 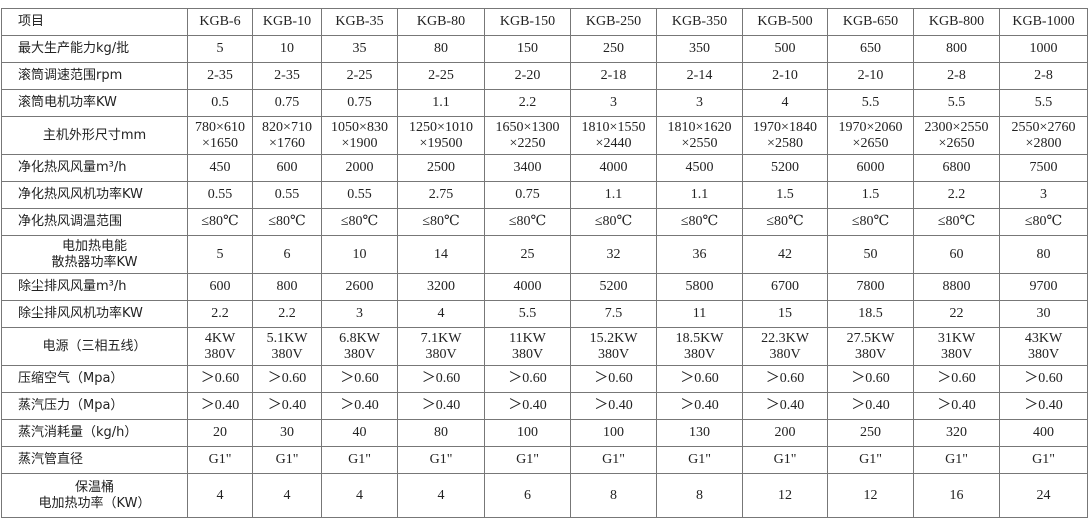 What do you see at coordinates (699, 254) in the screenshot?
I see `cell: 36` at bounding box center [699, 254].